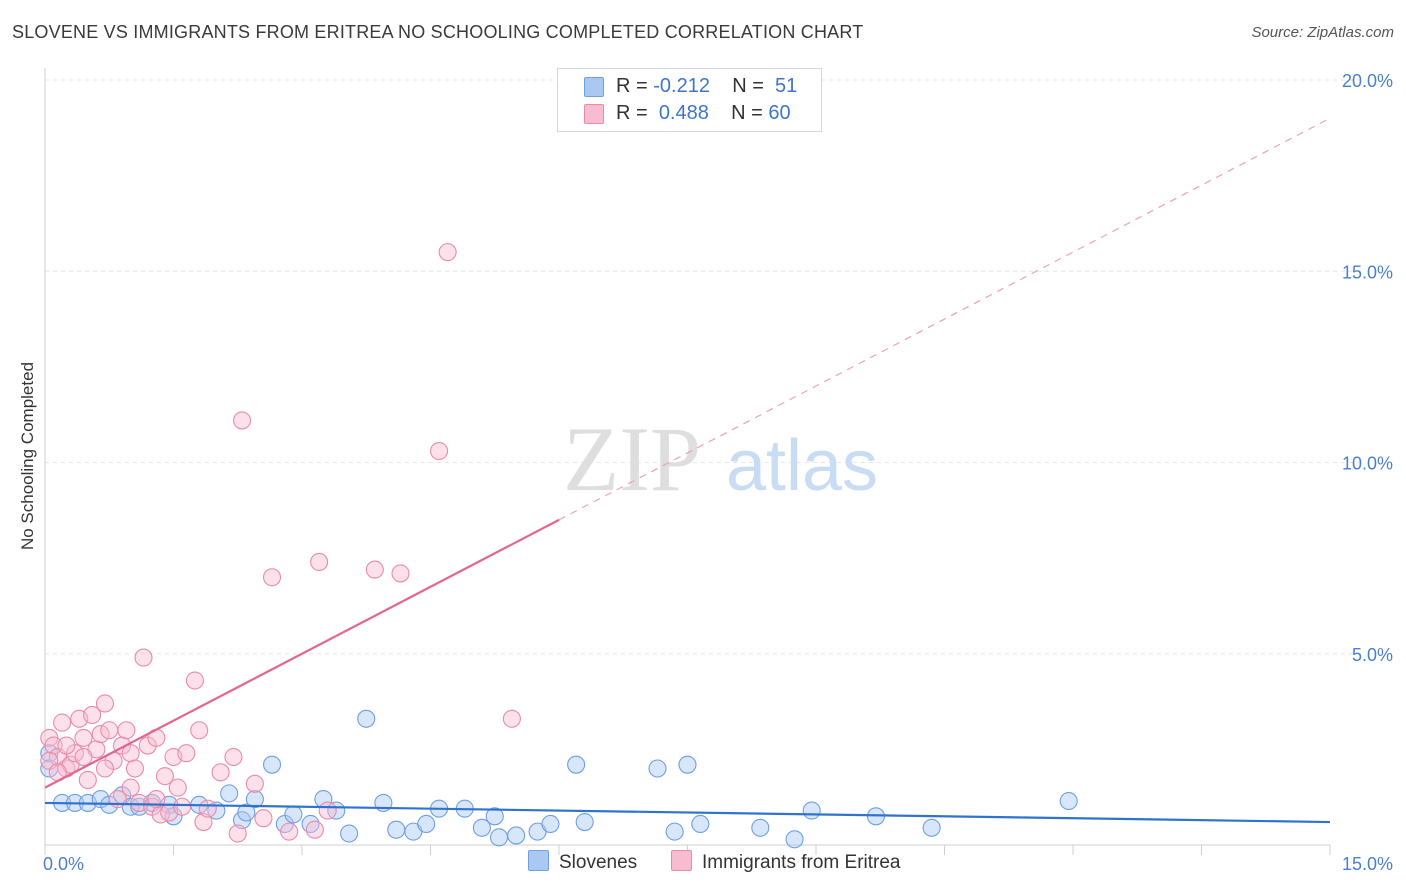 The height and width of the screenshot is (892, 1406). I want to click on watermark: ZIP atlas, so click(720, 459).